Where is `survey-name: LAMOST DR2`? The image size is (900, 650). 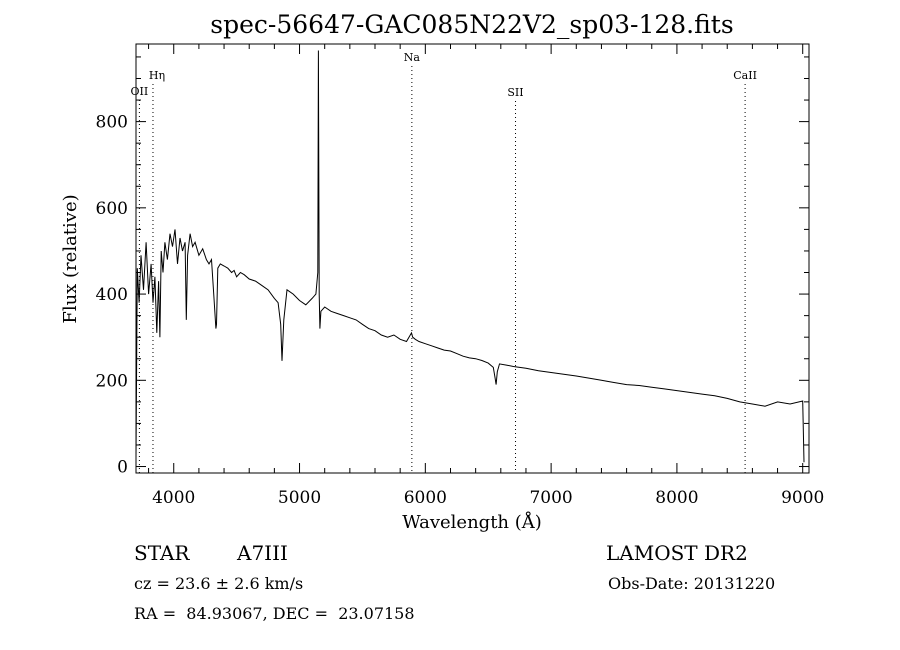
survey-name: LAMOST DR2 is located at coordinates (677, 553).